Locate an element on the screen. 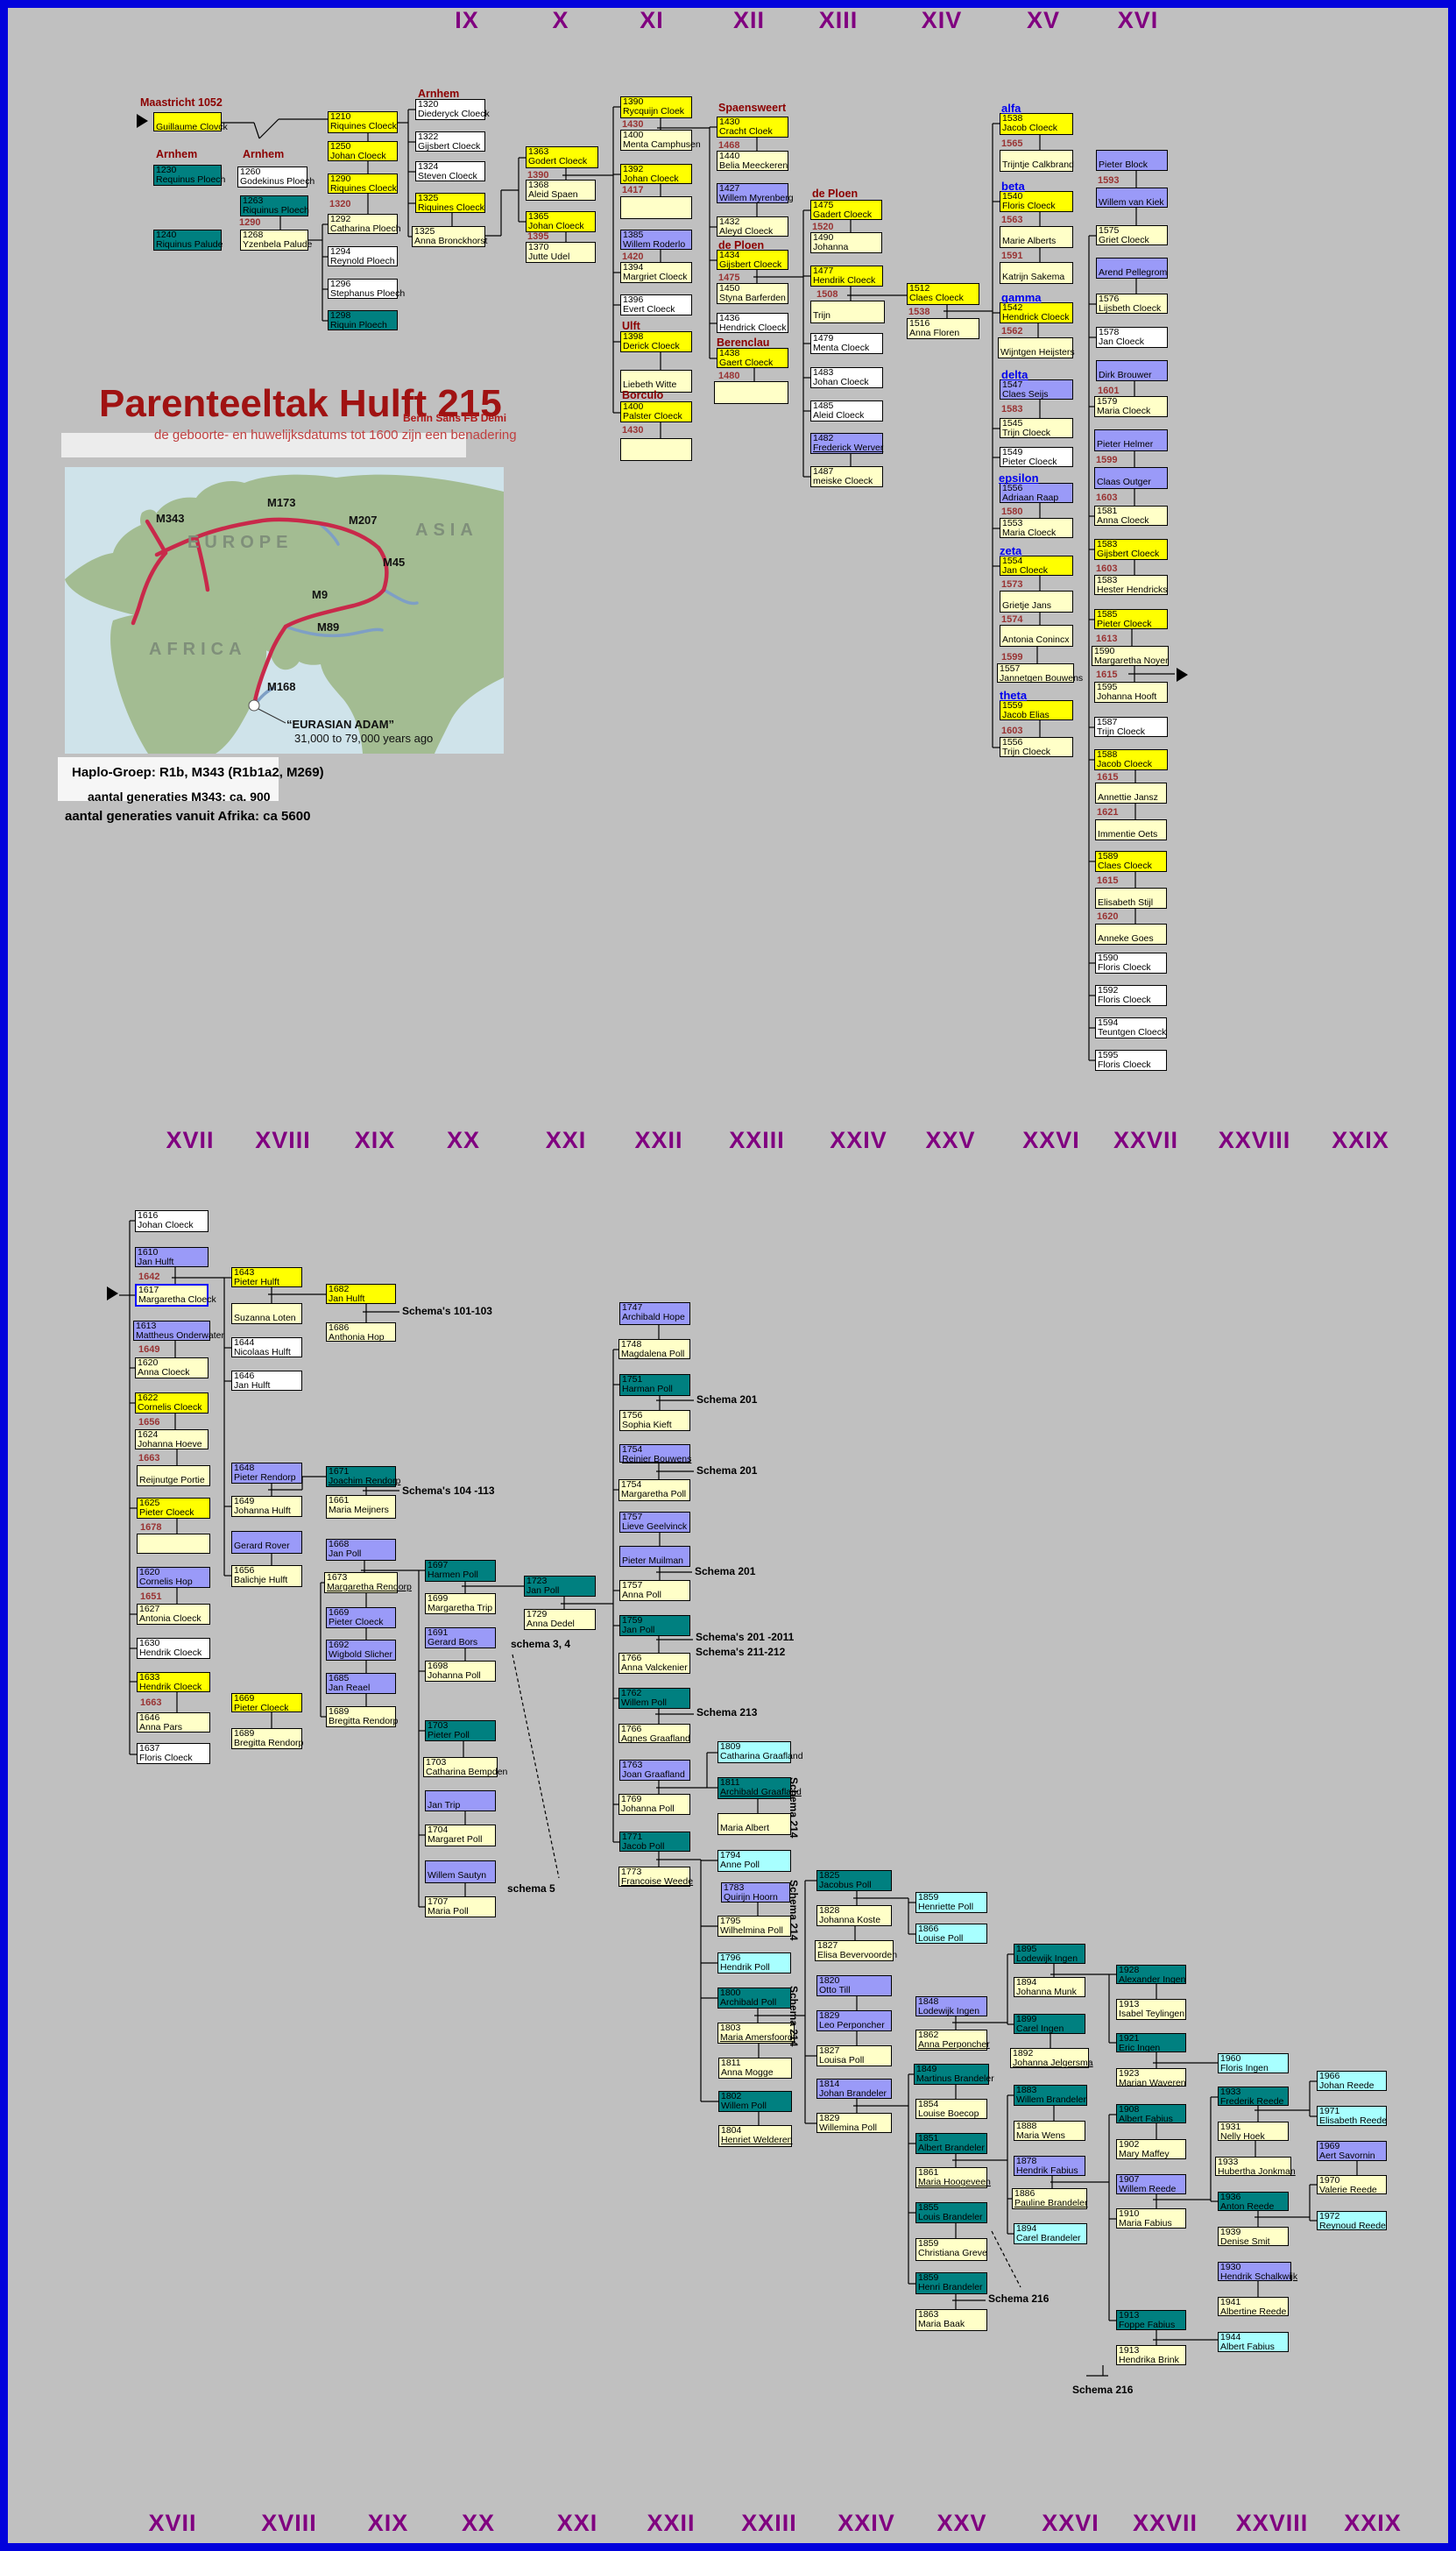 This screenshot has width=1456, height=2551. person-box: 1828 Johanna Koste is located at coordinates (854, 1915).